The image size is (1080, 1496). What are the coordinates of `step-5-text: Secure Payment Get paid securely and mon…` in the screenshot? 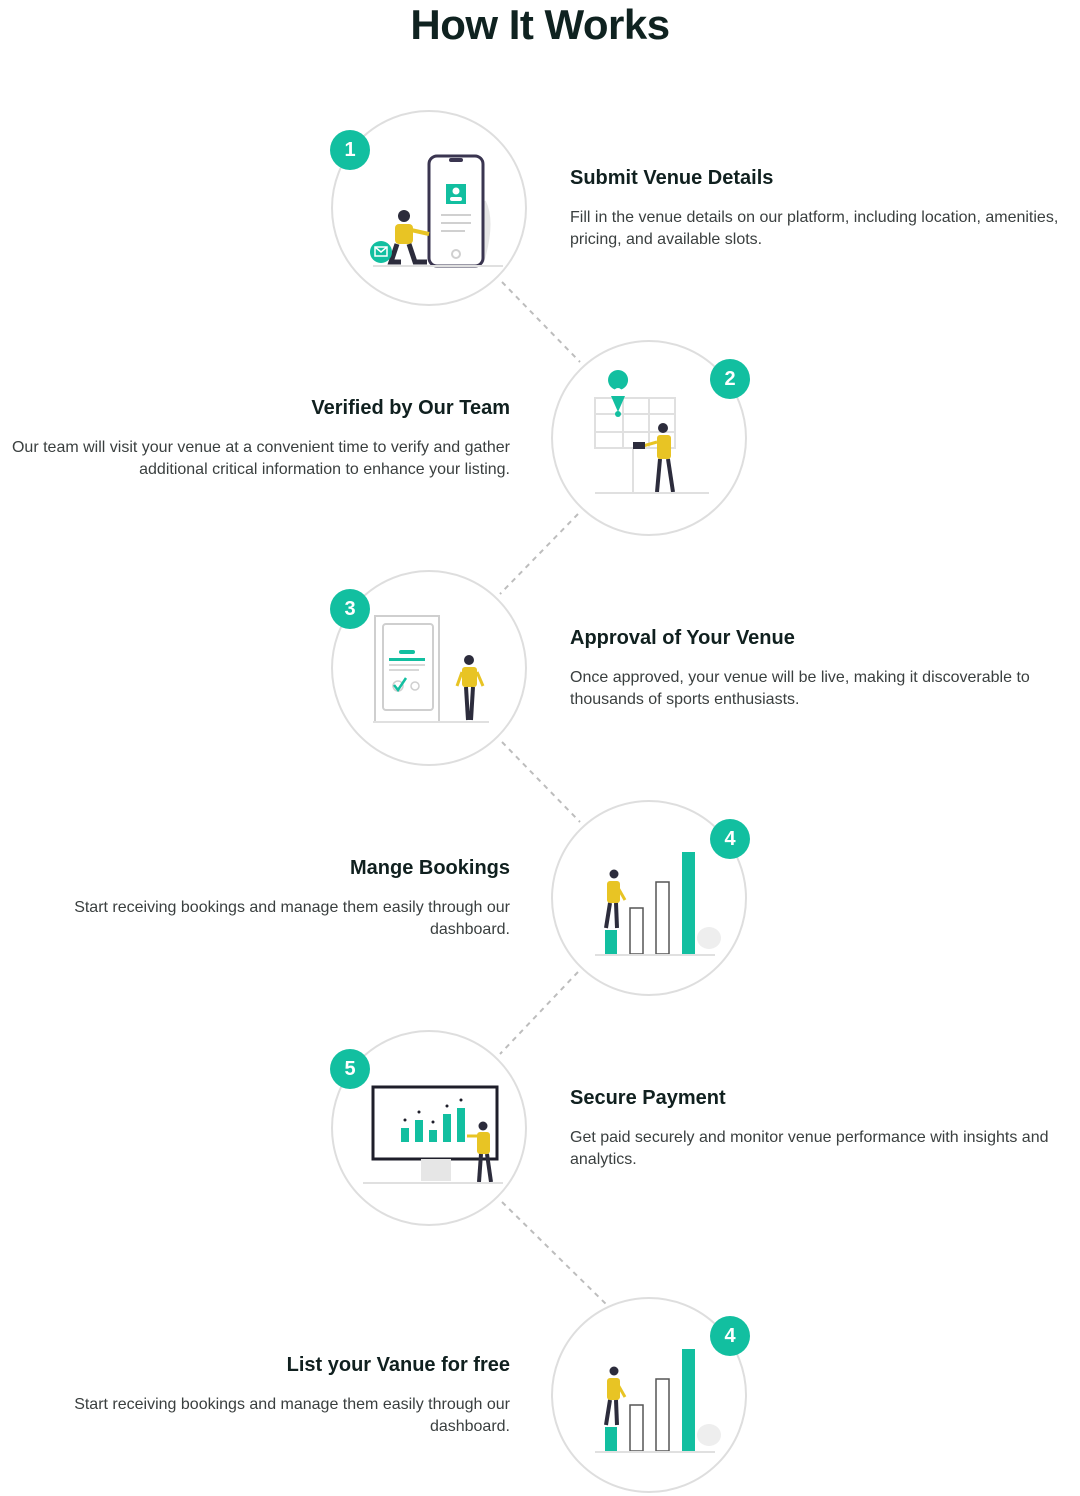 It's located at (825, 1128).